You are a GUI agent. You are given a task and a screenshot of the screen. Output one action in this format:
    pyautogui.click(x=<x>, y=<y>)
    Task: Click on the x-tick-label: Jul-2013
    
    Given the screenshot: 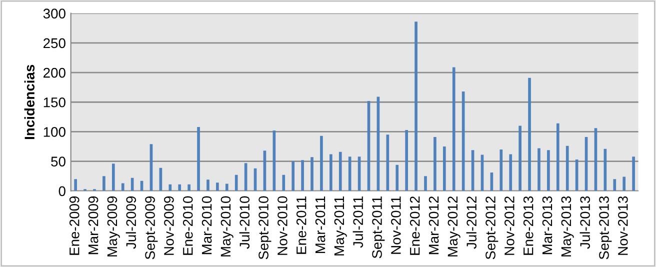 What is the action you would take?
    pyautogui.click(x=585, y=222)
    